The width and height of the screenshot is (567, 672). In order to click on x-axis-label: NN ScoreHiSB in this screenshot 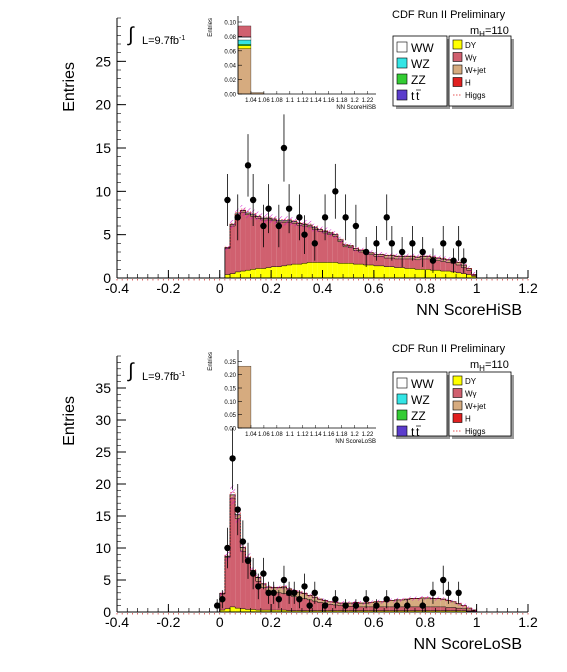, I will do `click(469, 310)`.